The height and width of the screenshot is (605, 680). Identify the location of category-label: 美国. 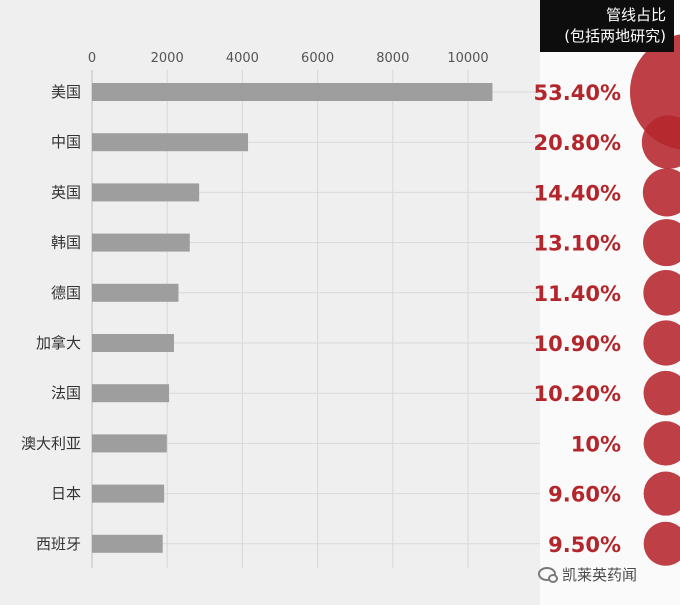
(66, 92).